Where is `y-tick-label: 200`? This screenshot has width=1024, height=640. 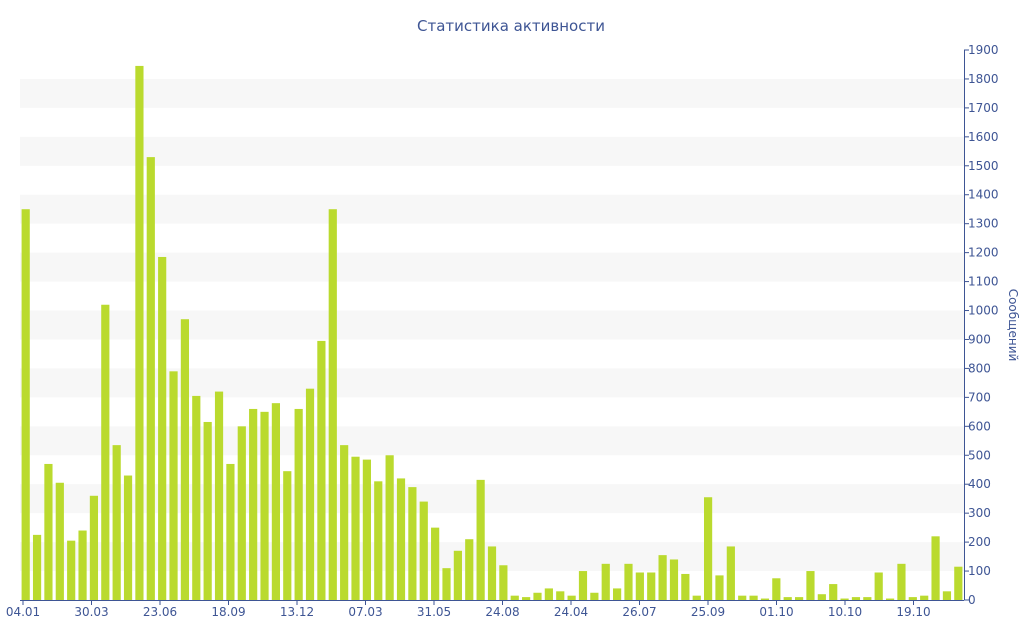
y-tick-label: 200 is located at coordinates (979, 542).